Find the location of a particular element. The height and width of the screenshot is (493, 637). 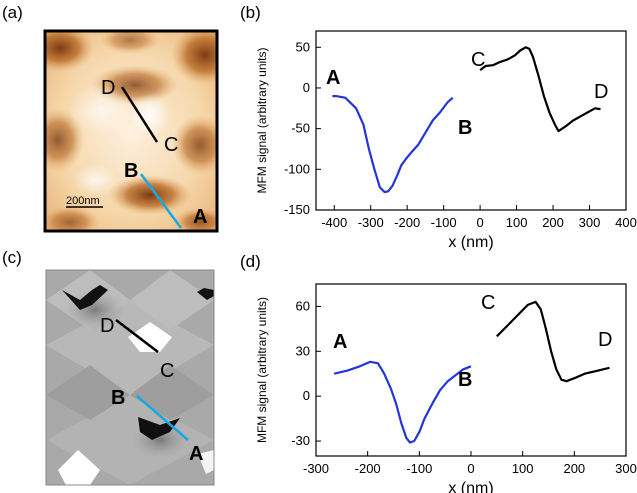

point-label-b: B is located at coordinates (131, 171).